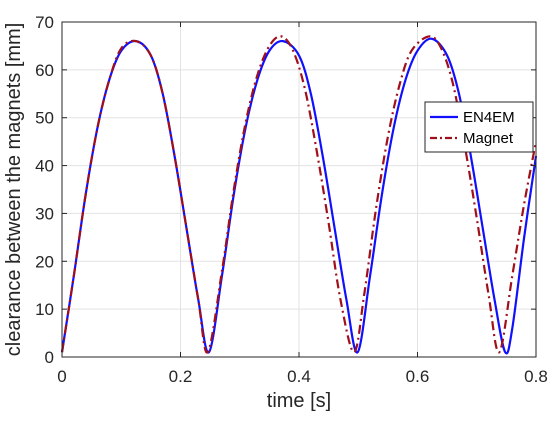  Describe the element at coordinates (44, 261) in the screenshot. I see `y-tick-label: 20` at that location.